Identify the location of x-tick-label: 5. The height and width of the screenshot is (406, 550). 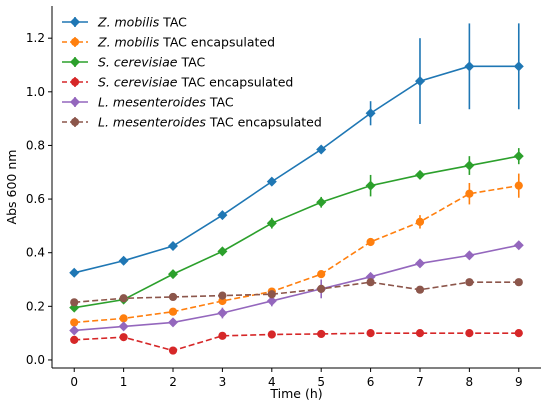
(321, 382).